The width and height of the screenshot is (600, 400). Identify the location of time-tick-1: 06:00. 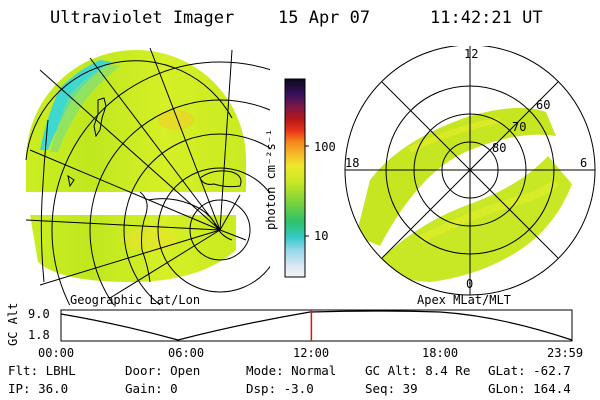
(186, 353).